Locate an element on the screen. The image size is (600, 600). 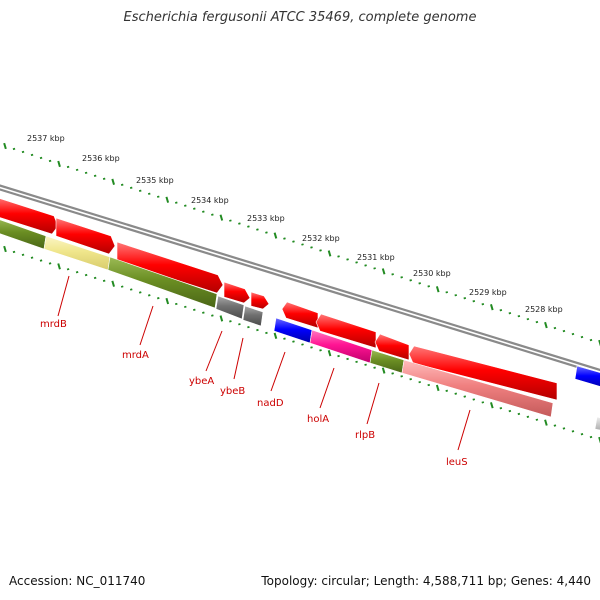
scale-label: 2535 kbp is located at coordinates (155, 180).